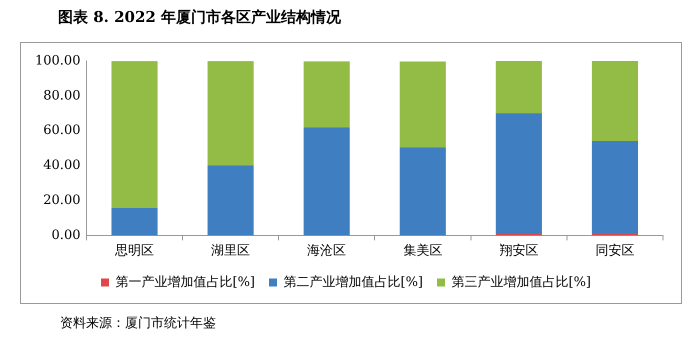  Describe the element at coordinates (353, 282) in the screenshot. I see `legend-label: 第二产业增加值占比[%]` at that location.